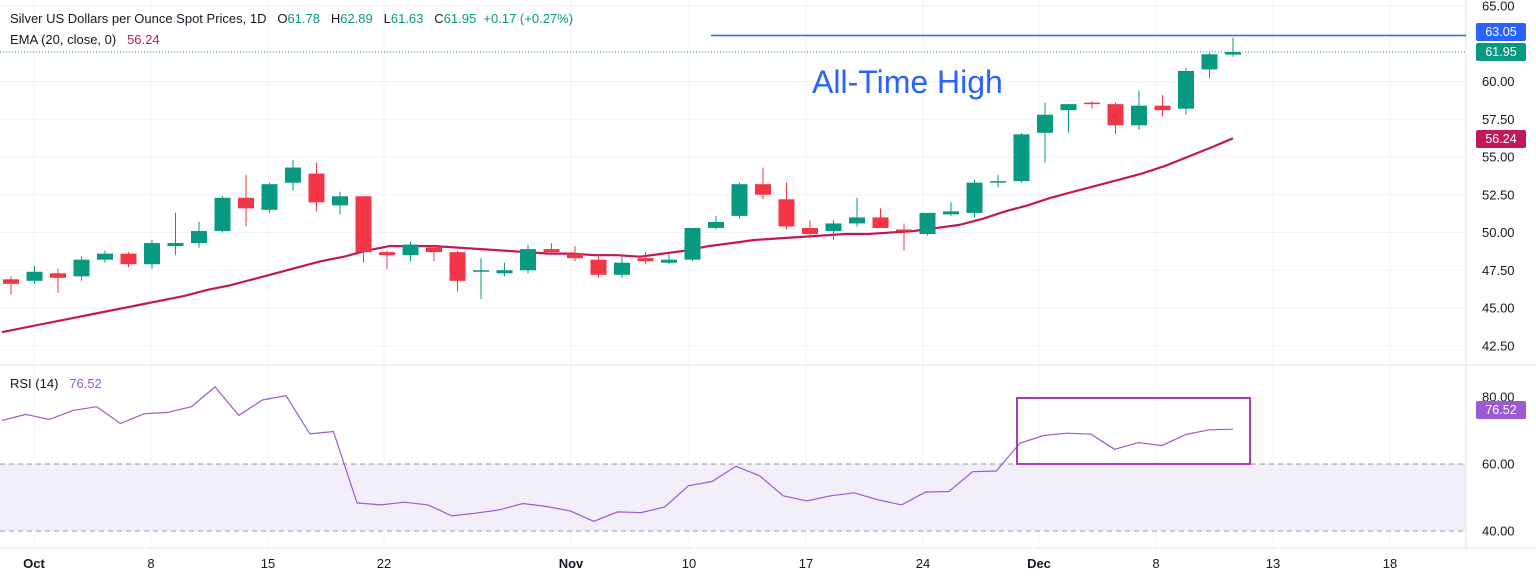  What do you see at coordinates (1498, 345) in the screenshot?
I see `price-tick-label: 42.50` at bounding box center [1498, 345].